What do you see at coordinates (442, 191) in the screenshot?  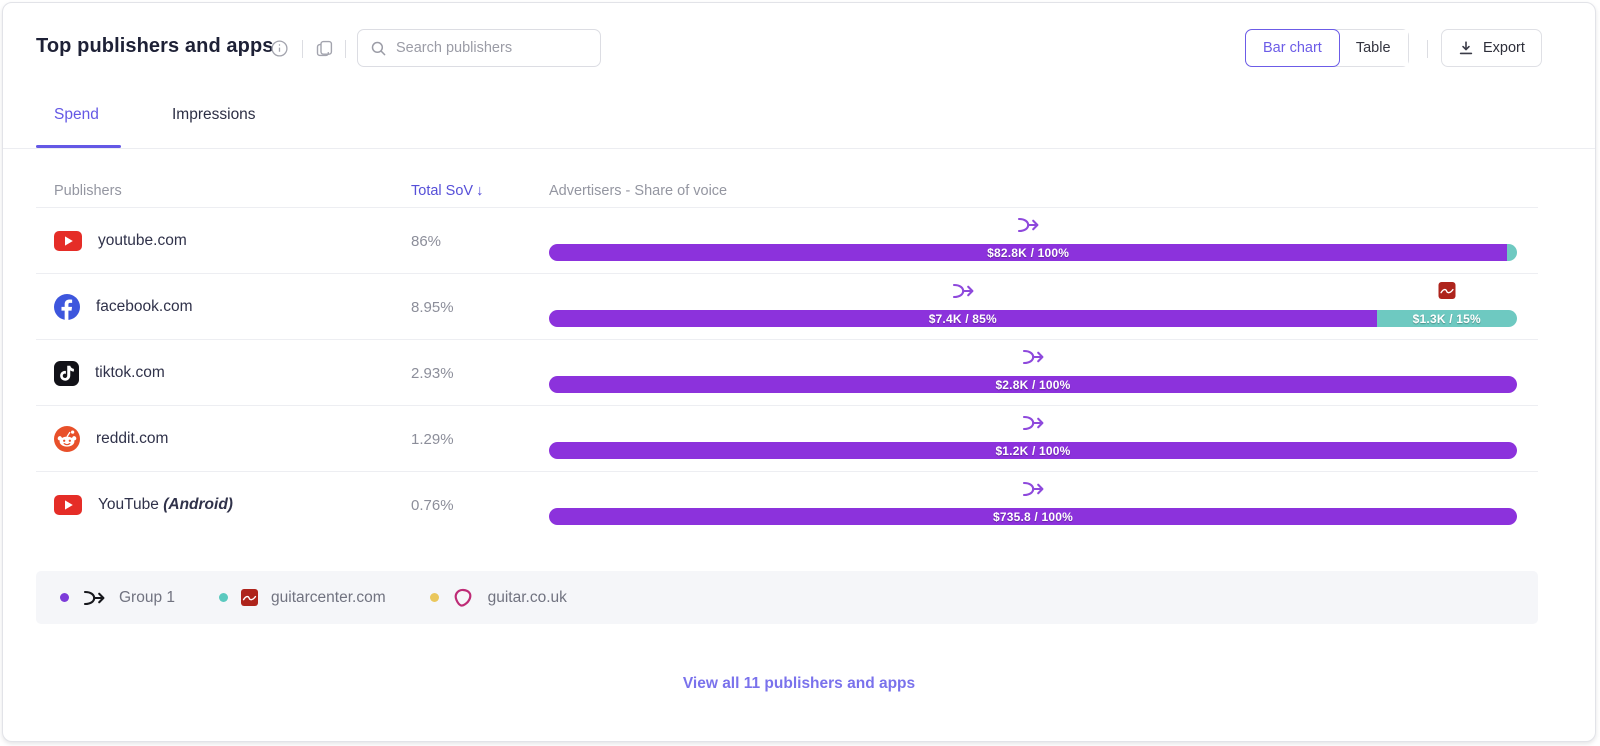 I see `total-sov-label: Total SoV` at bounding box center [442, 191].